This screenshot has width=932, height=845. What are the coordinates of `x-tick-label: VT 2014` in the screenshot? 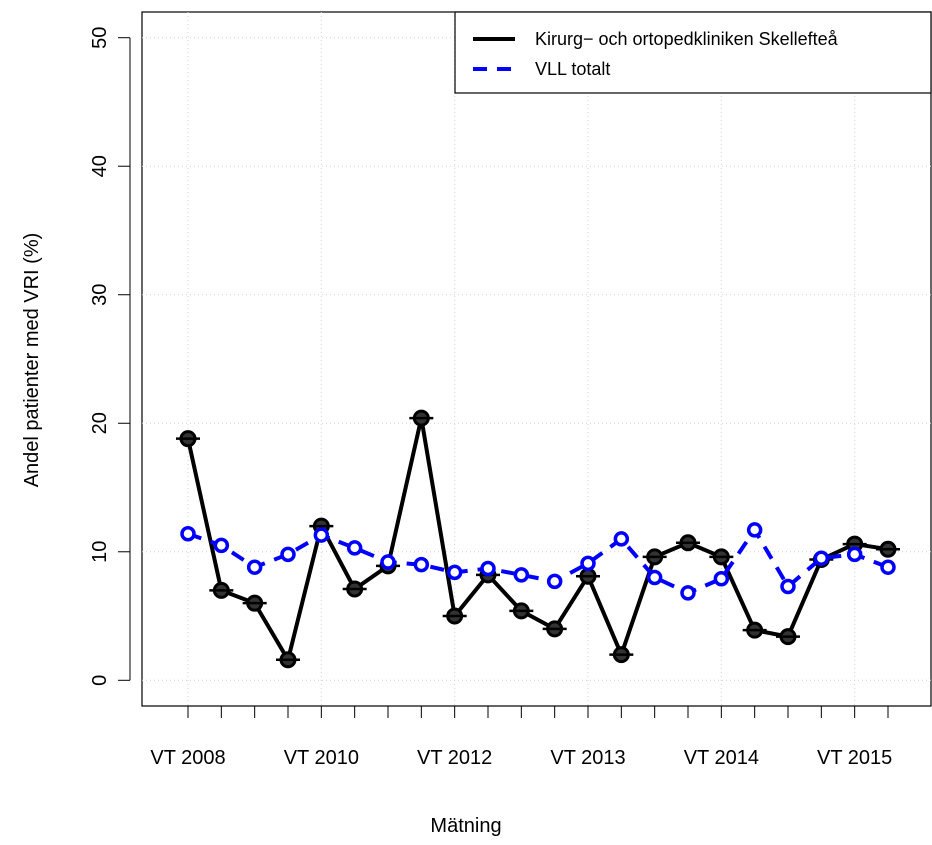 It's located at (721, 758).